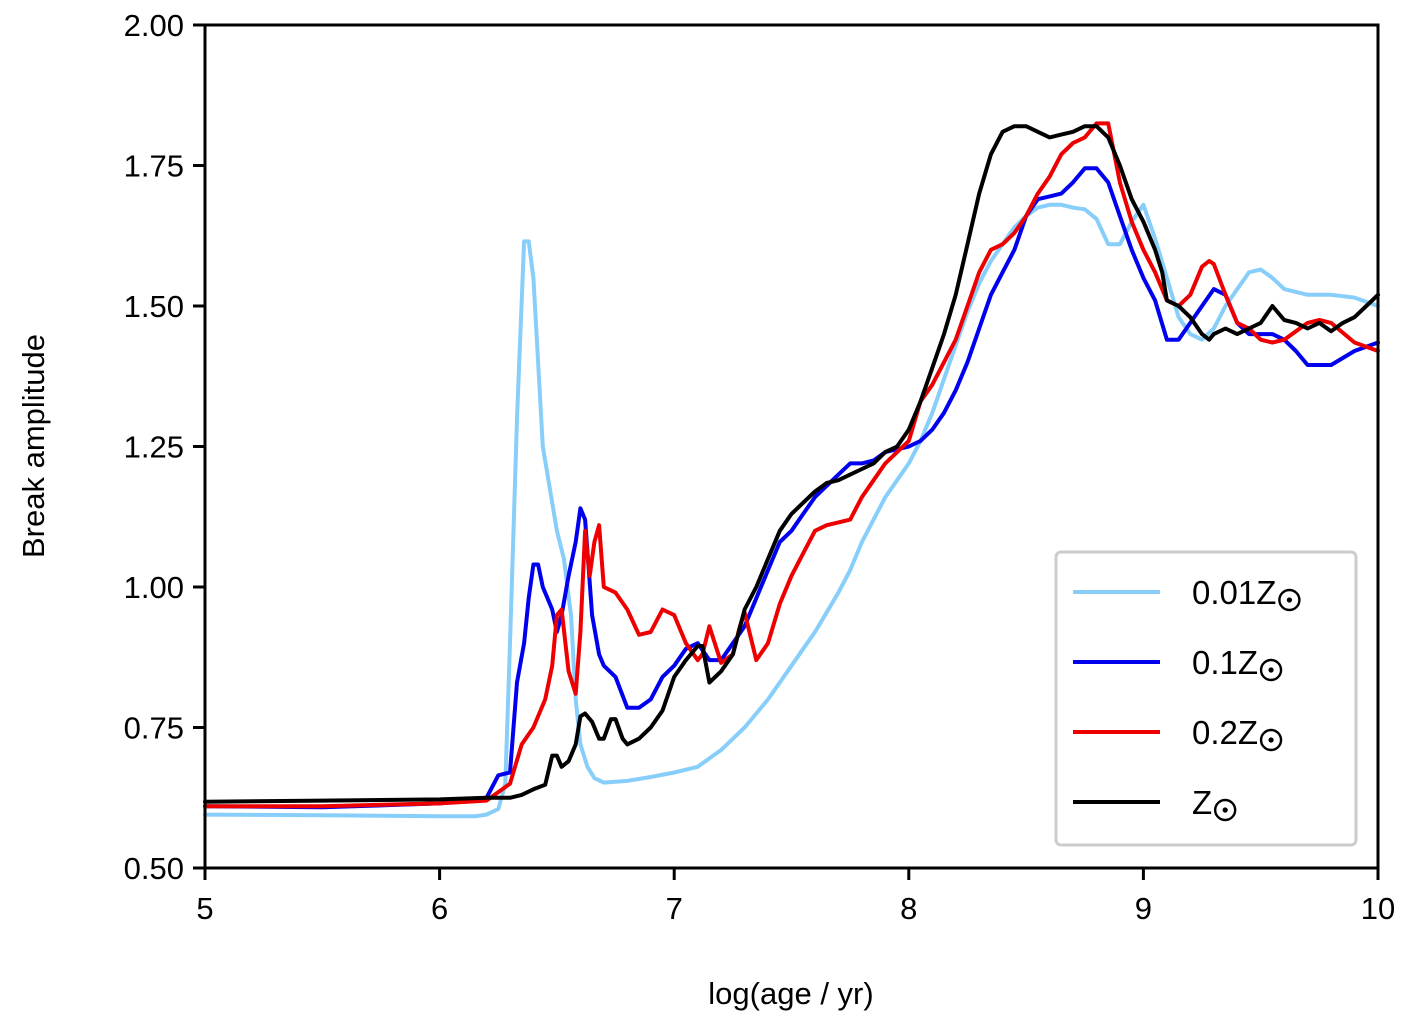  Describe the element at coordinates (674, 908) in the screenshot. I see `x-tick-label: 7` at that location.